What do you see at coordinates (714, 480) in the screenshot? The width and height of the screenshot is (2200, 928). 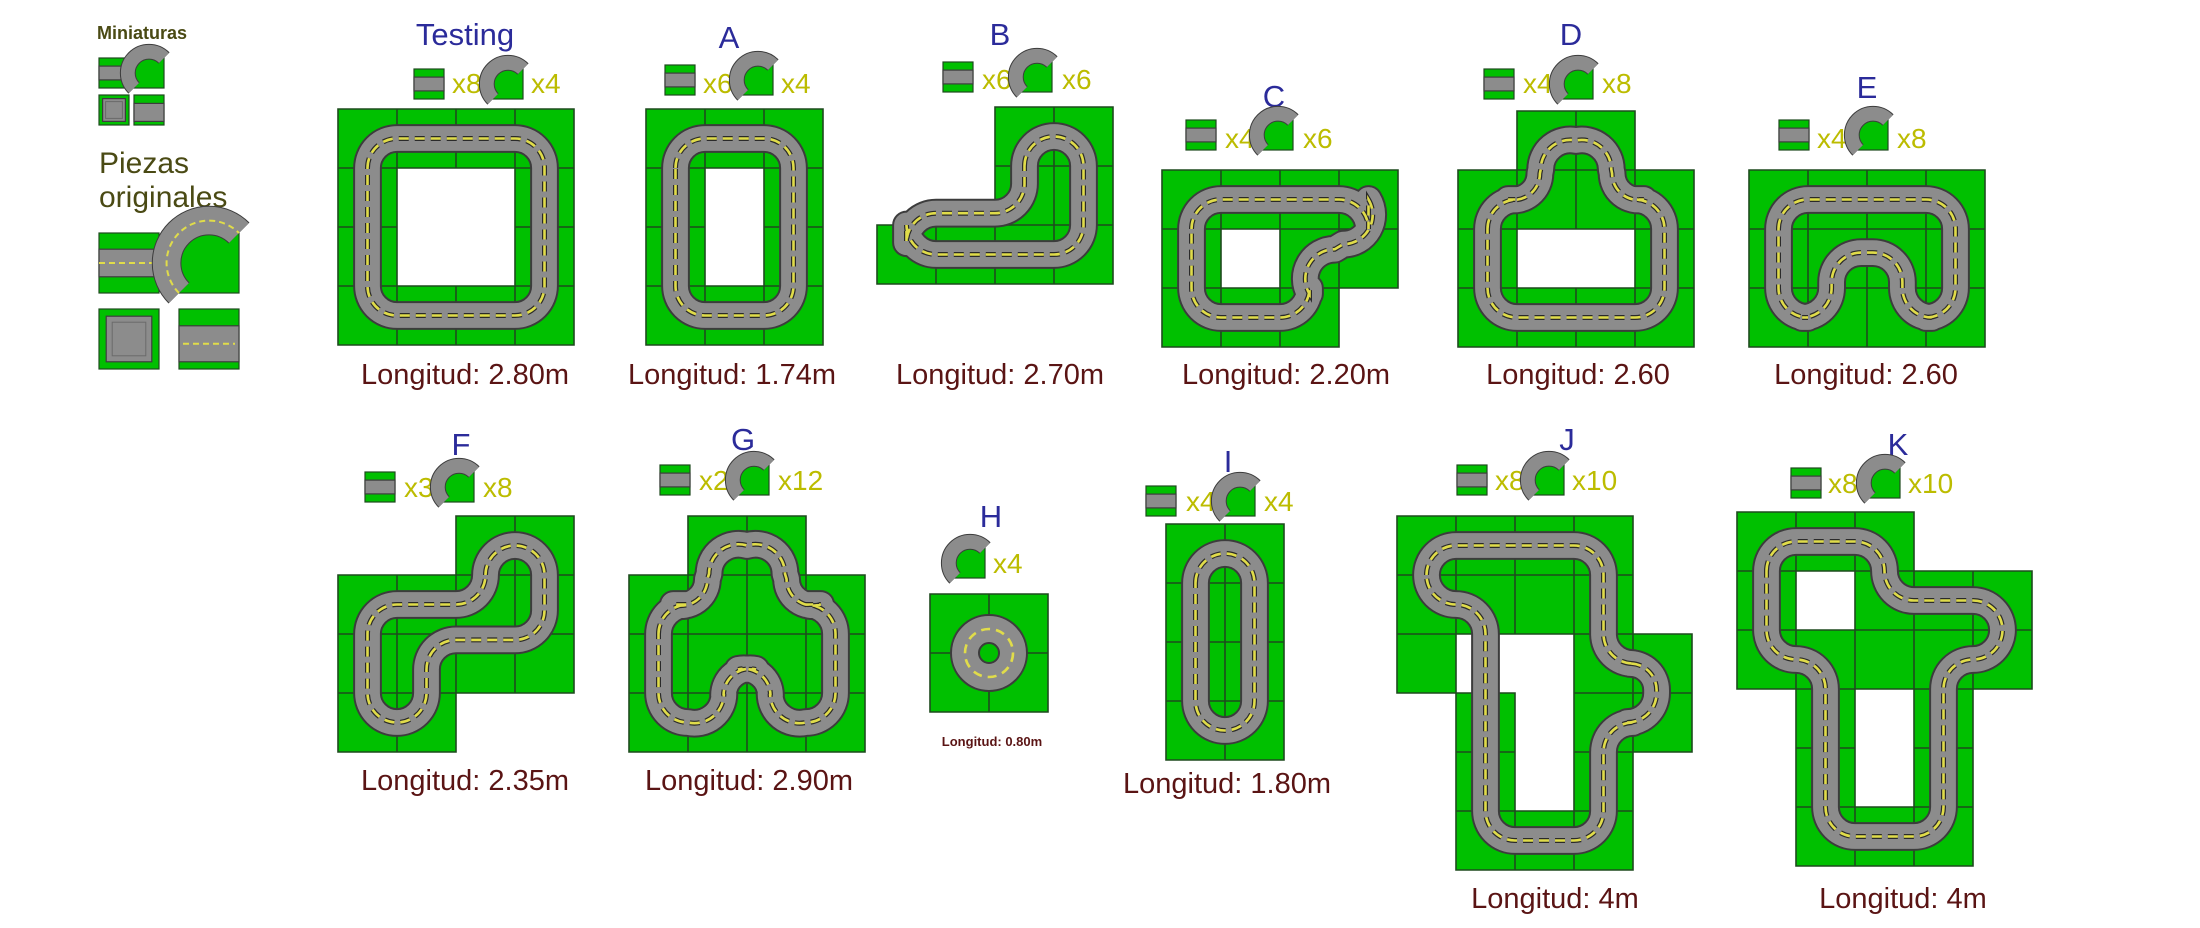 I see `straight-count: x2` at bounding box center [714, 480].